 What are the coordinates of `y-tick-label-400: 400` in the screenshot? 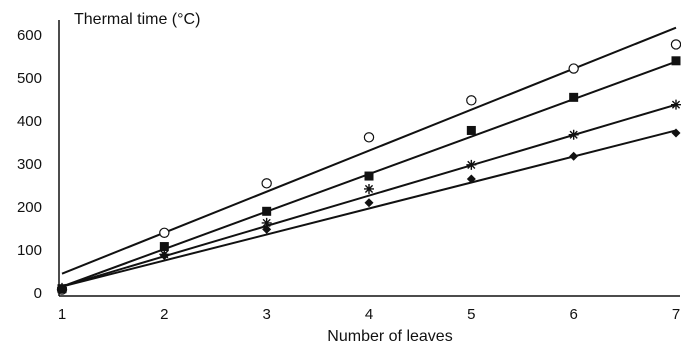 It's located at (29, 121).